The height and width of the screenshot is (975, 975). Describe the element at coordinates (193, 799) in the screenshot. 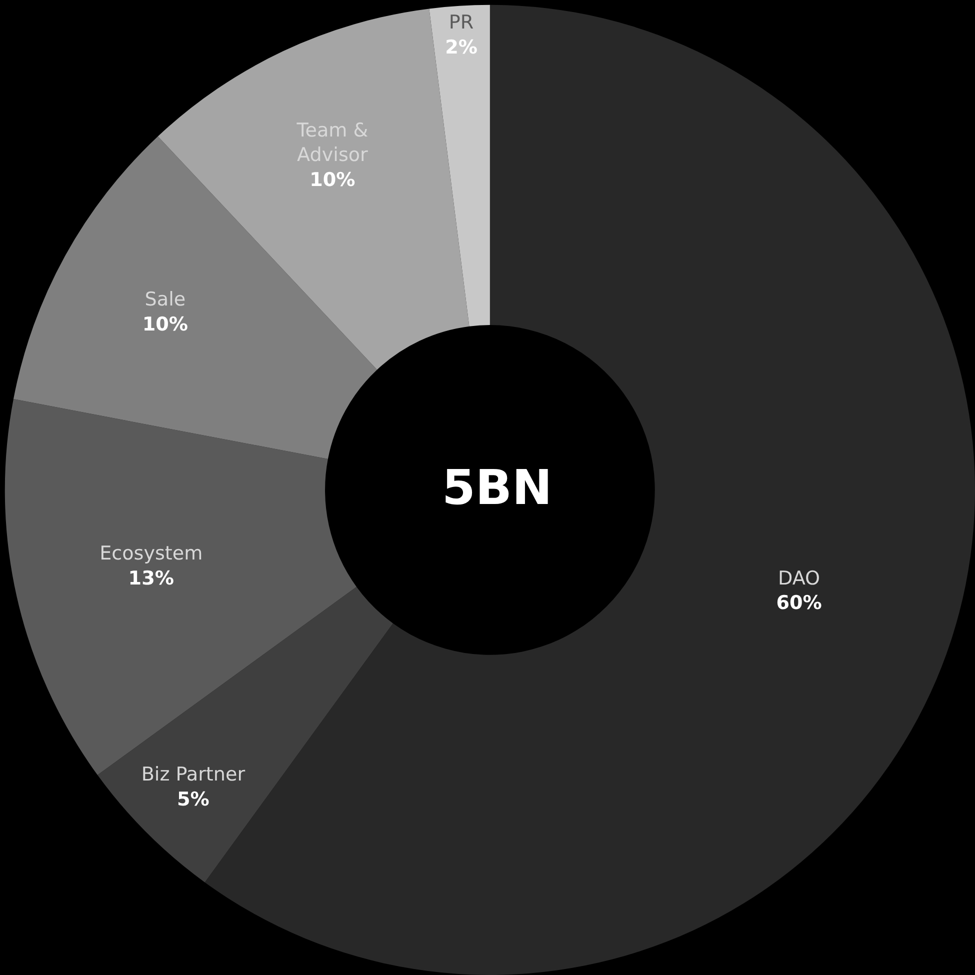

I see `data-label: 5%` at that location.